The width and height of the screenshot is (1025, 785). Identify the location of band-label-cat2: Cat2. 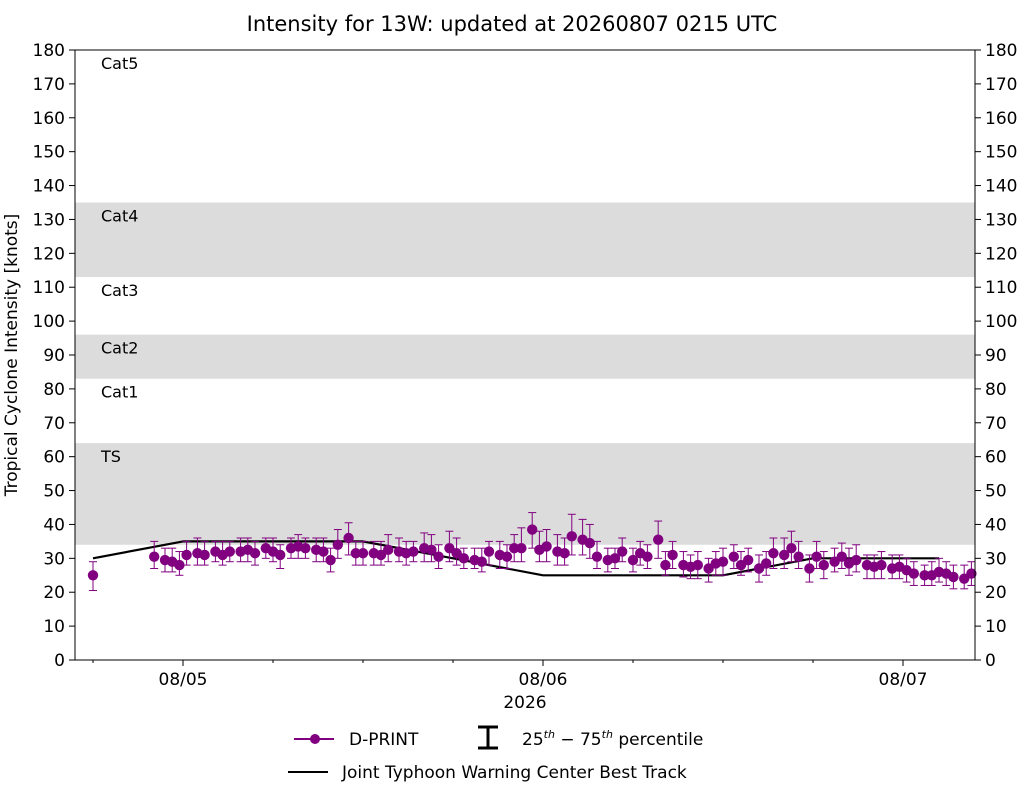
(119, 348).